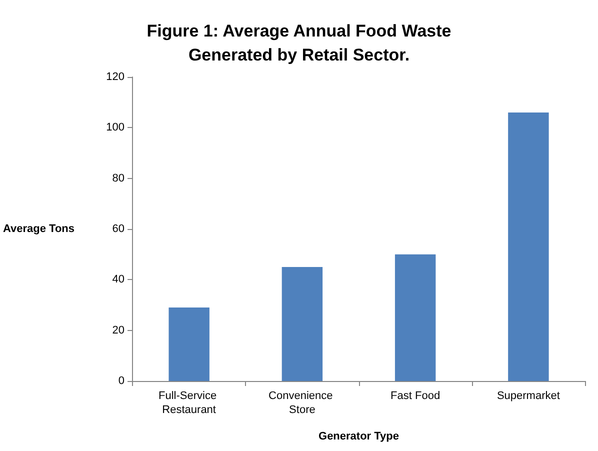  Describe the element at coordinates (299, 43) in the screenshot. I see `chart-title: Figure 1: Average Annual Food Waste Generated by Retail Sector.` at that location.